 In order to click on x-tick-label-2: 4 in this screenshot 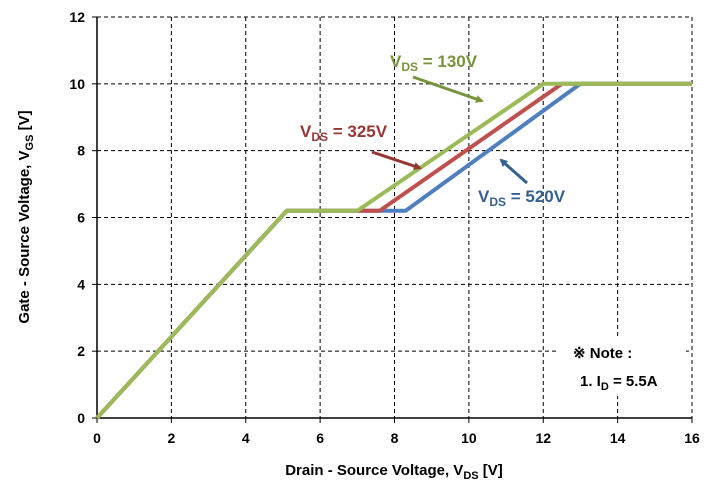, I will do `click(246, 438)`.